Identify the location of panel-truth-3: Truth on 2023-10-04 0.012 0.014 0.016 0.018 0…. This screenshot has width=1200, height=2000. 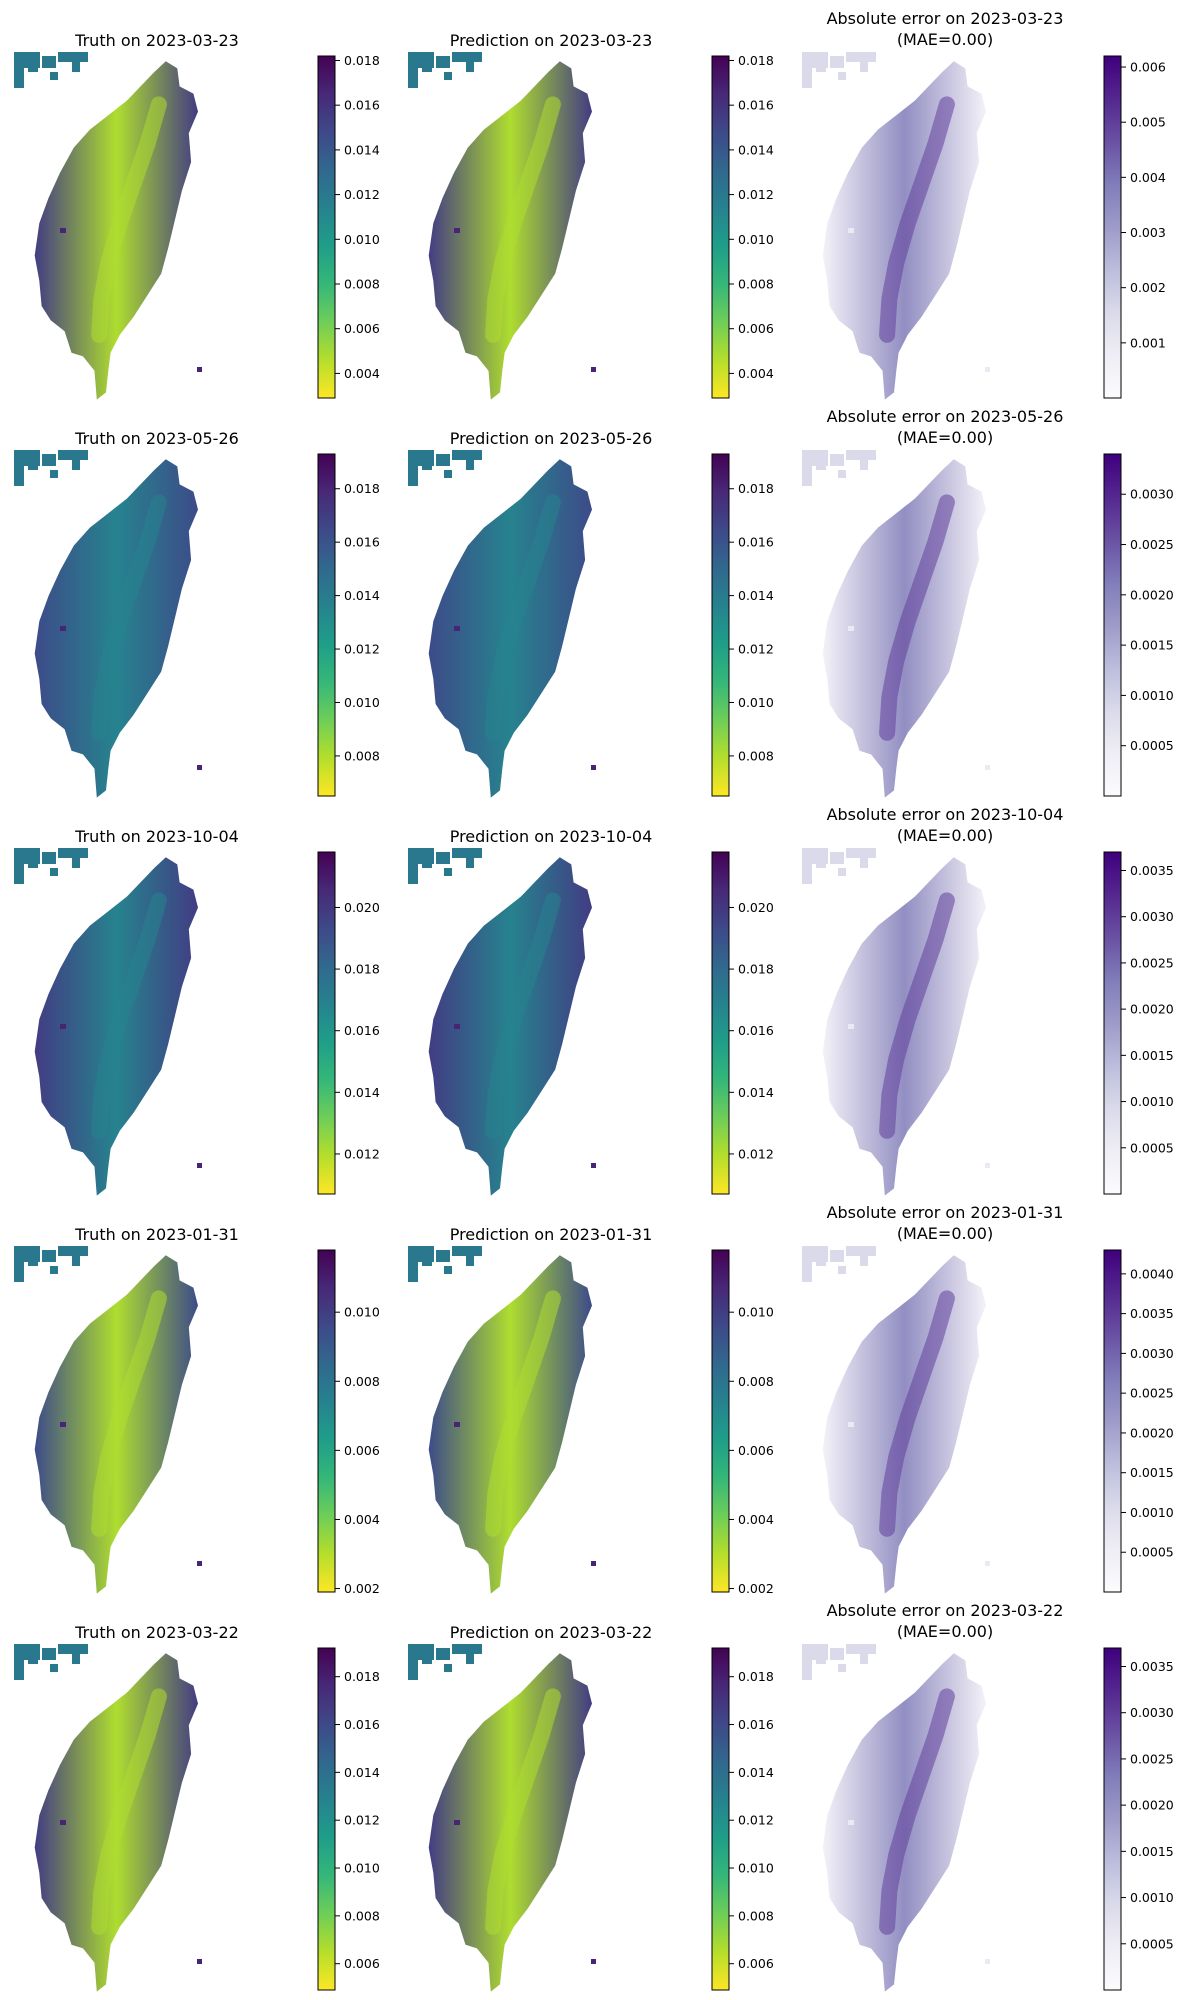
(197, 1011).